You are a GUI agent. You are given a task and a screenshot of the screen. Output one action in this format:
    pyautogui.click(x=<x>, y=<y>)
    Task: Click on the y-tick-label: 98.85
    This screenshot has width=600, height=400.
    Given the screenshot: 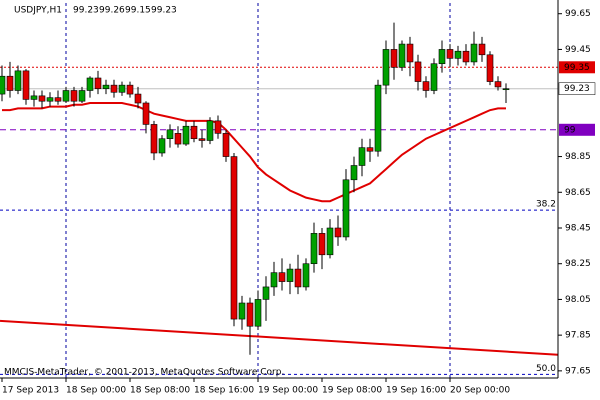 What is the action you would take?
    pyautogui.click(x=578, y=157)
    